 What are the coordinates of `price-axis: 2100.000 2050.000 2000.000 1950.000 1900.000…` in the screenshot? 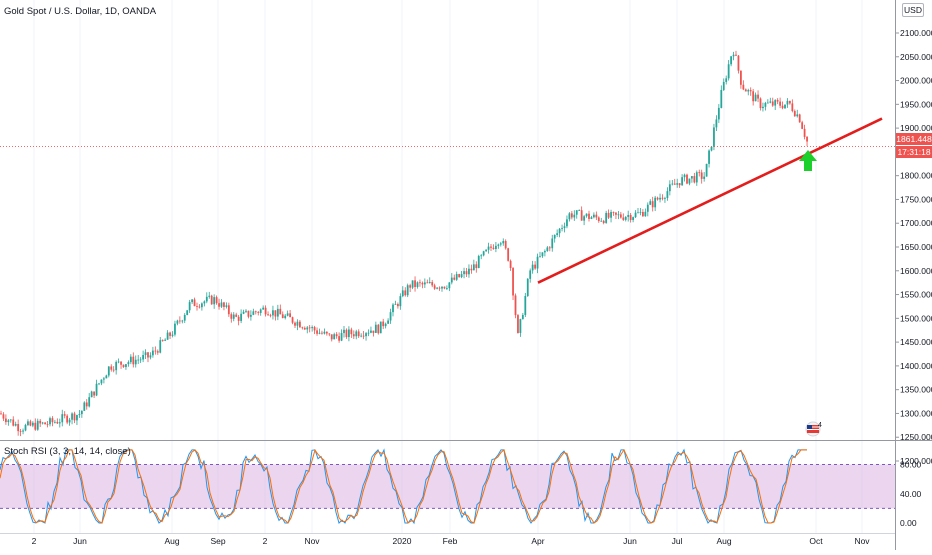 It's located at (913, 247).